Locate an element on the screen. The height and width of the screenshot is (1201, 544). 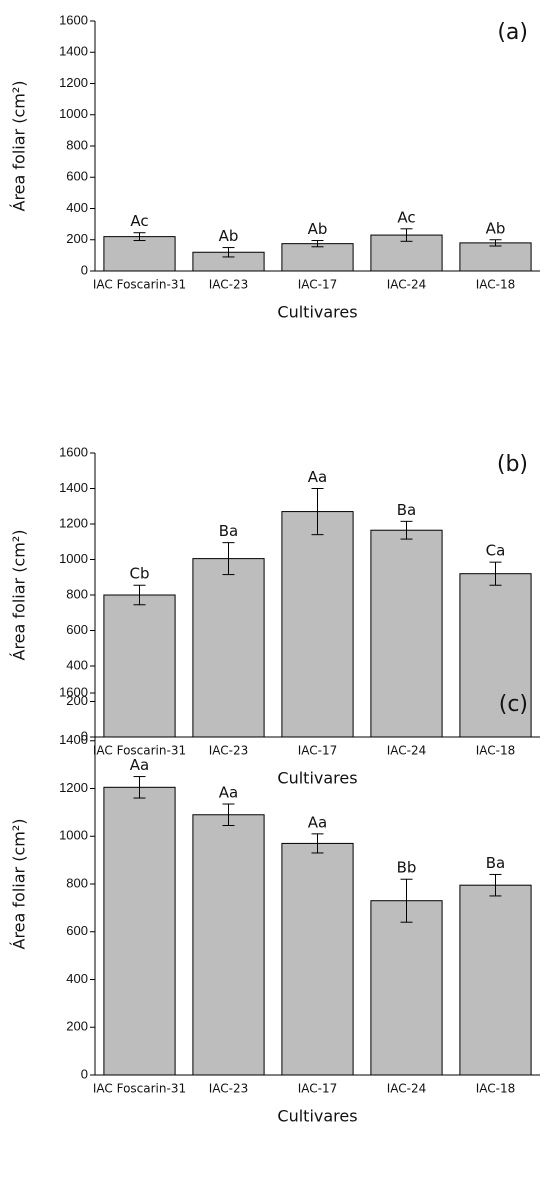
panel-title: (b) is located at coordinates (512, 464).